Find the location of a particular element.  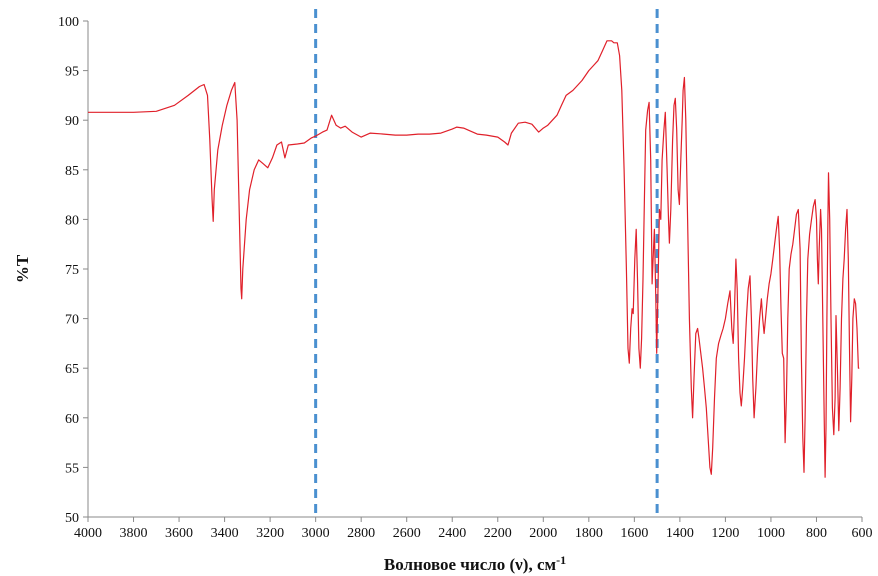

x-axis-title: Волновое число (ν), см-1 is located at coordinates (475, 563).